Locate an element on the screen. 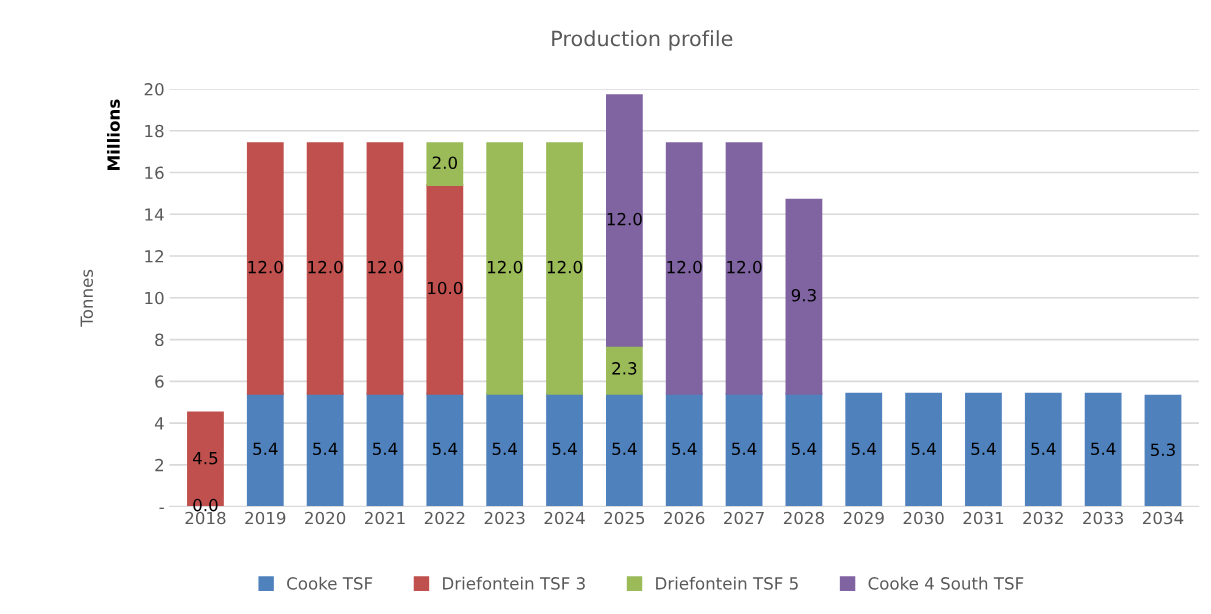  chart-title: Production profile is located at coordinates (642, 40).